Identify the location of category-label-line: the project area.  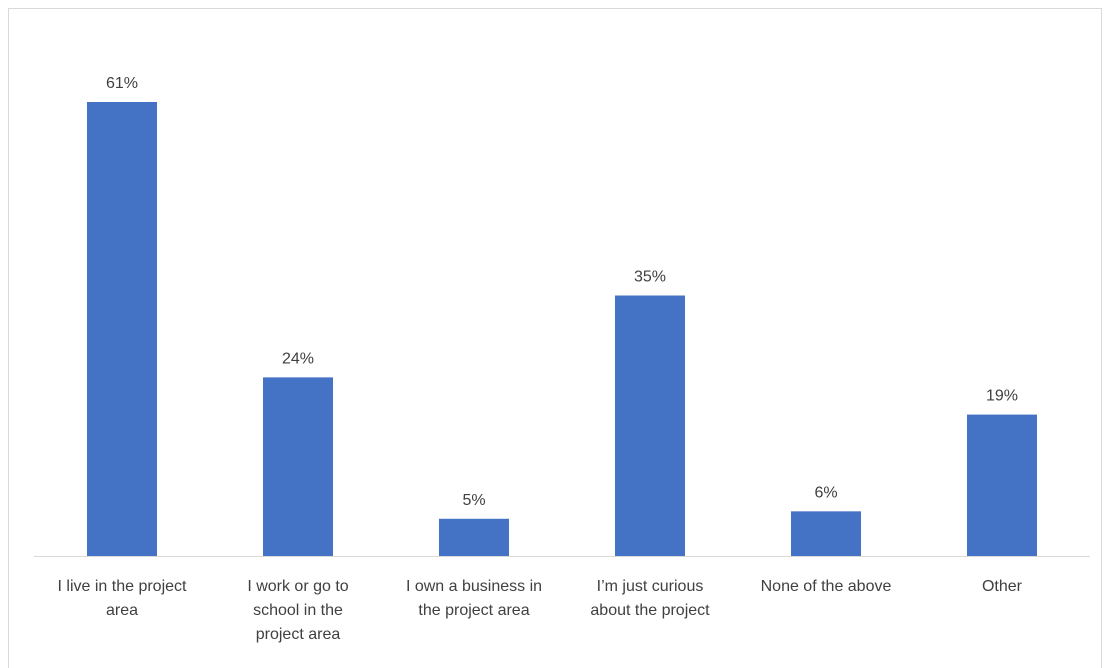
(473, 610).